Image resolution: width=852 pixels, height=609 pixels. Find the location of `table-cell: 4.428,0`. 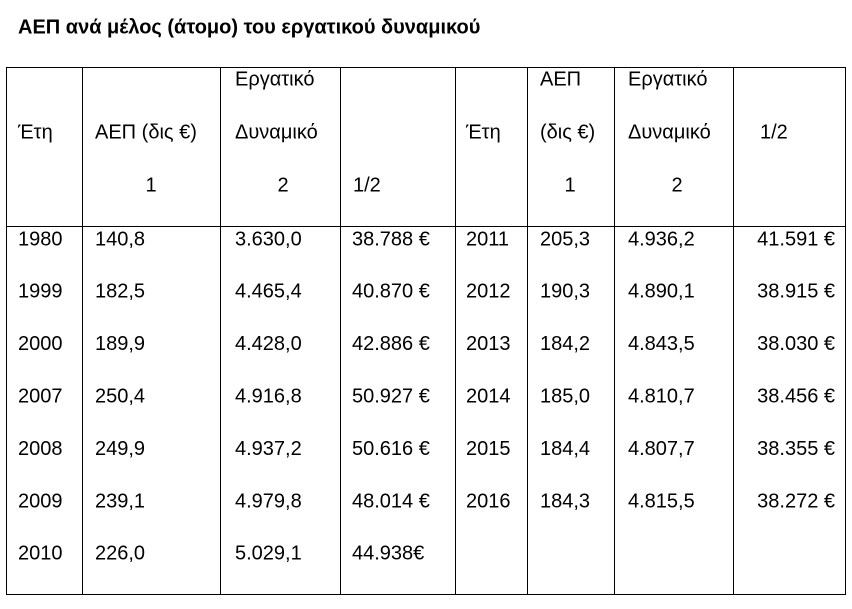

table-cell: 4.428,0 is located at coordinates (268, 344).